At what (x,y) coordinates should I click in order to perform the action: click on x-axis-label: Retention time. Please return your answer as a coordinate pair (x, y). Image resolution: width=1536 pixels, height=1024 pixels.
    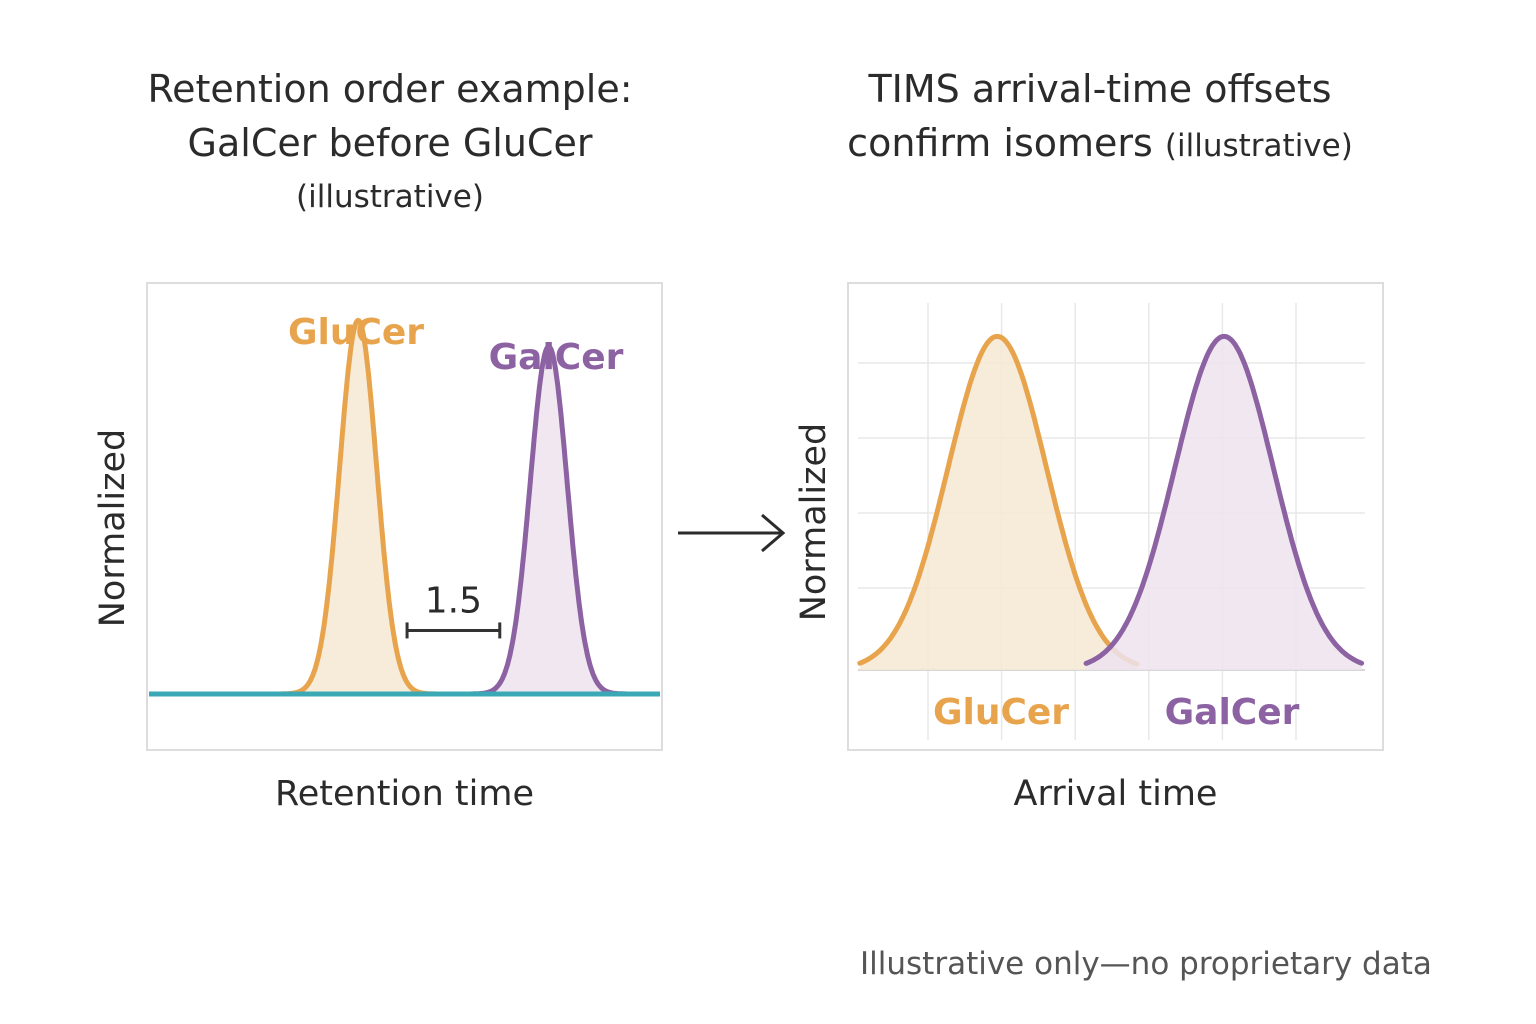
    Looking at the image, I should click on (404, 794).